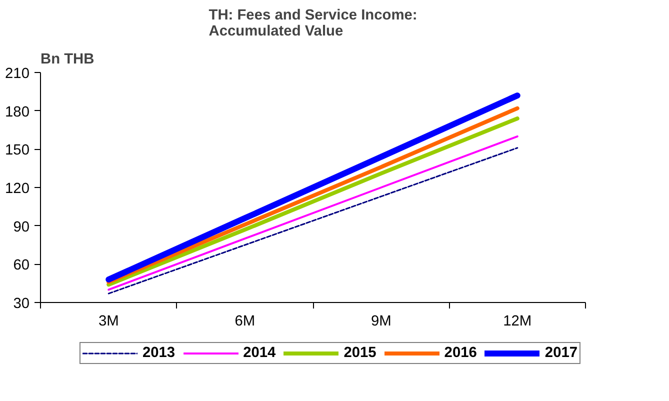 The image size is (669, 401). What do you see at coordinates (17, 150) in the screenshot?
I see `y-tick-label: 150` at bounding box center [17, 150].